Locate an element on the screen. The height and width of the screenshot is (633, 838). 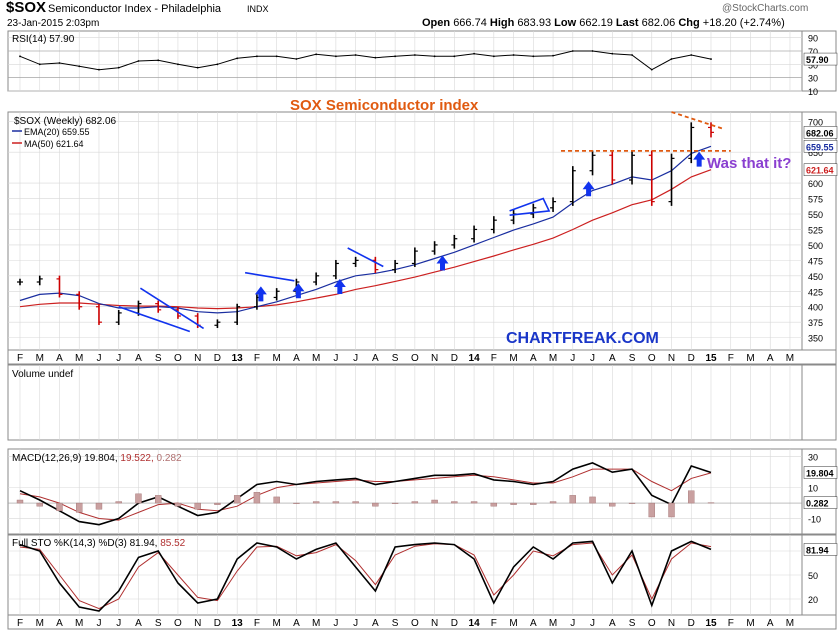
time-axis-sto-label: J is located at coordinates (335, 623).